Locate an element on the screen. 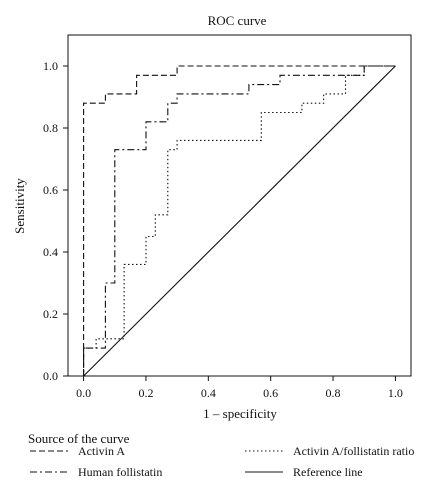 Image resolution: width=433 pixels, height=500 pixels. x-tick-label: 1.0 is located at coordinates (395, 393).